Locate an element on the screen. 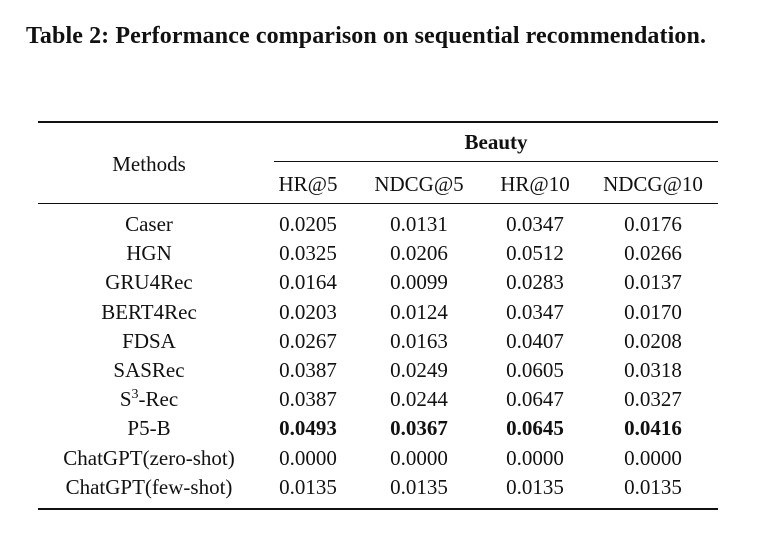 The width and height of the screenshot is (759, 543). method-name: Caser is located at coordinates (149, 224).